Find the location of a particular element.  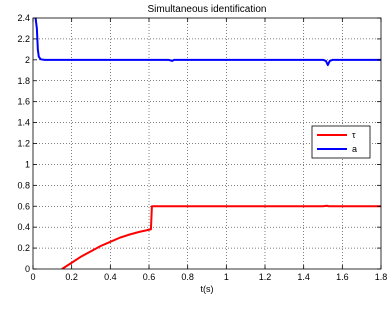

y-tick-label: 0.2 is located at coordinates (23, 248).